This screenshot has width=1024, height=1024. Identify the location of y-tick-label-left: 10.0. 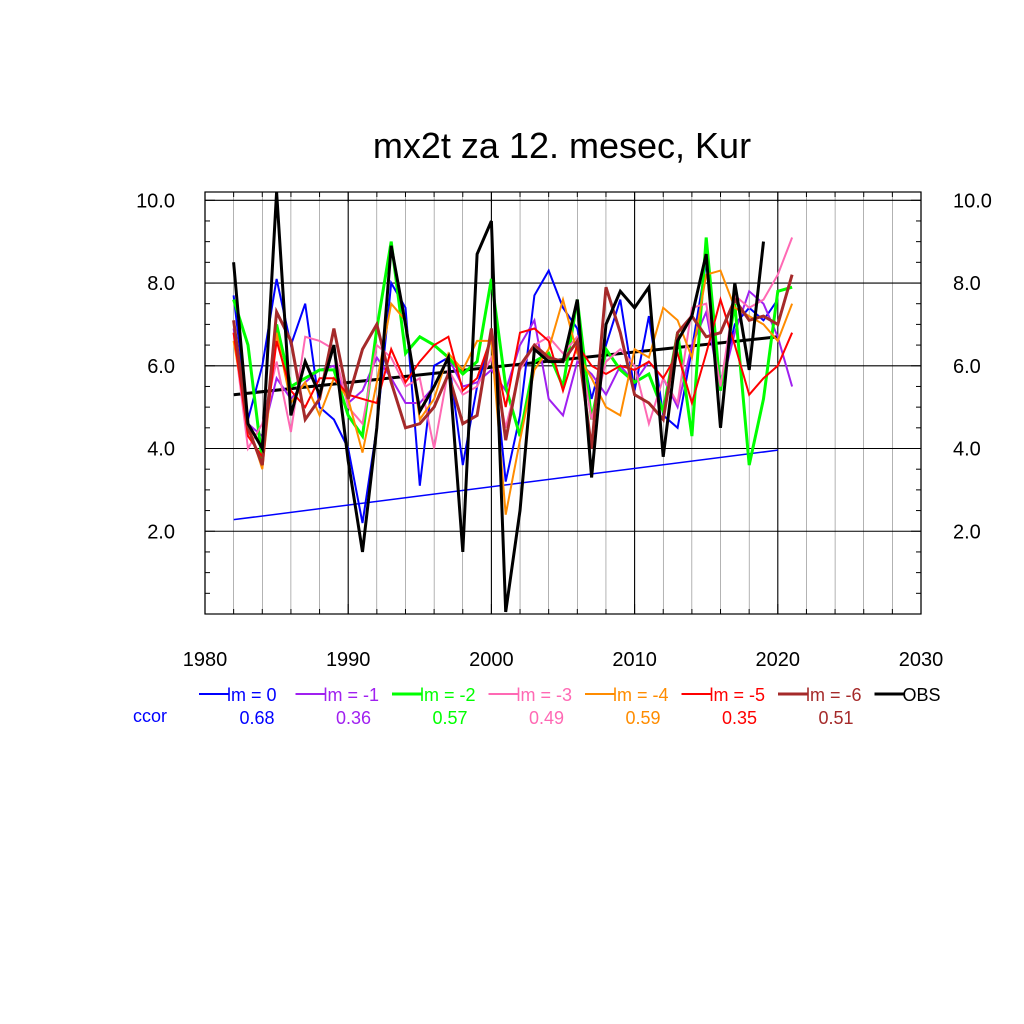
(155, 201).